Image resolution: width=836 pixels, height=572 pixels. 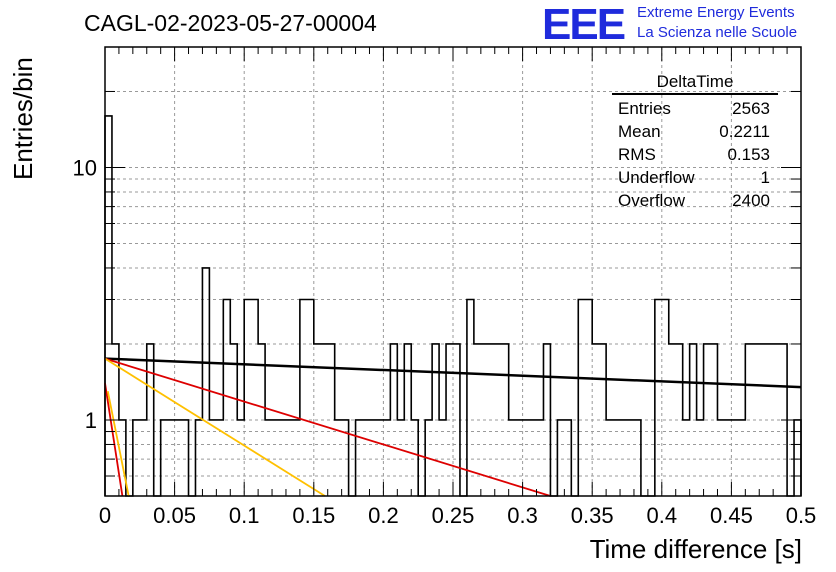 What do you see at coordinates (91, 420) in the screenshot?
I see `y-tick-label: 1` at bounding box center [91, 420].